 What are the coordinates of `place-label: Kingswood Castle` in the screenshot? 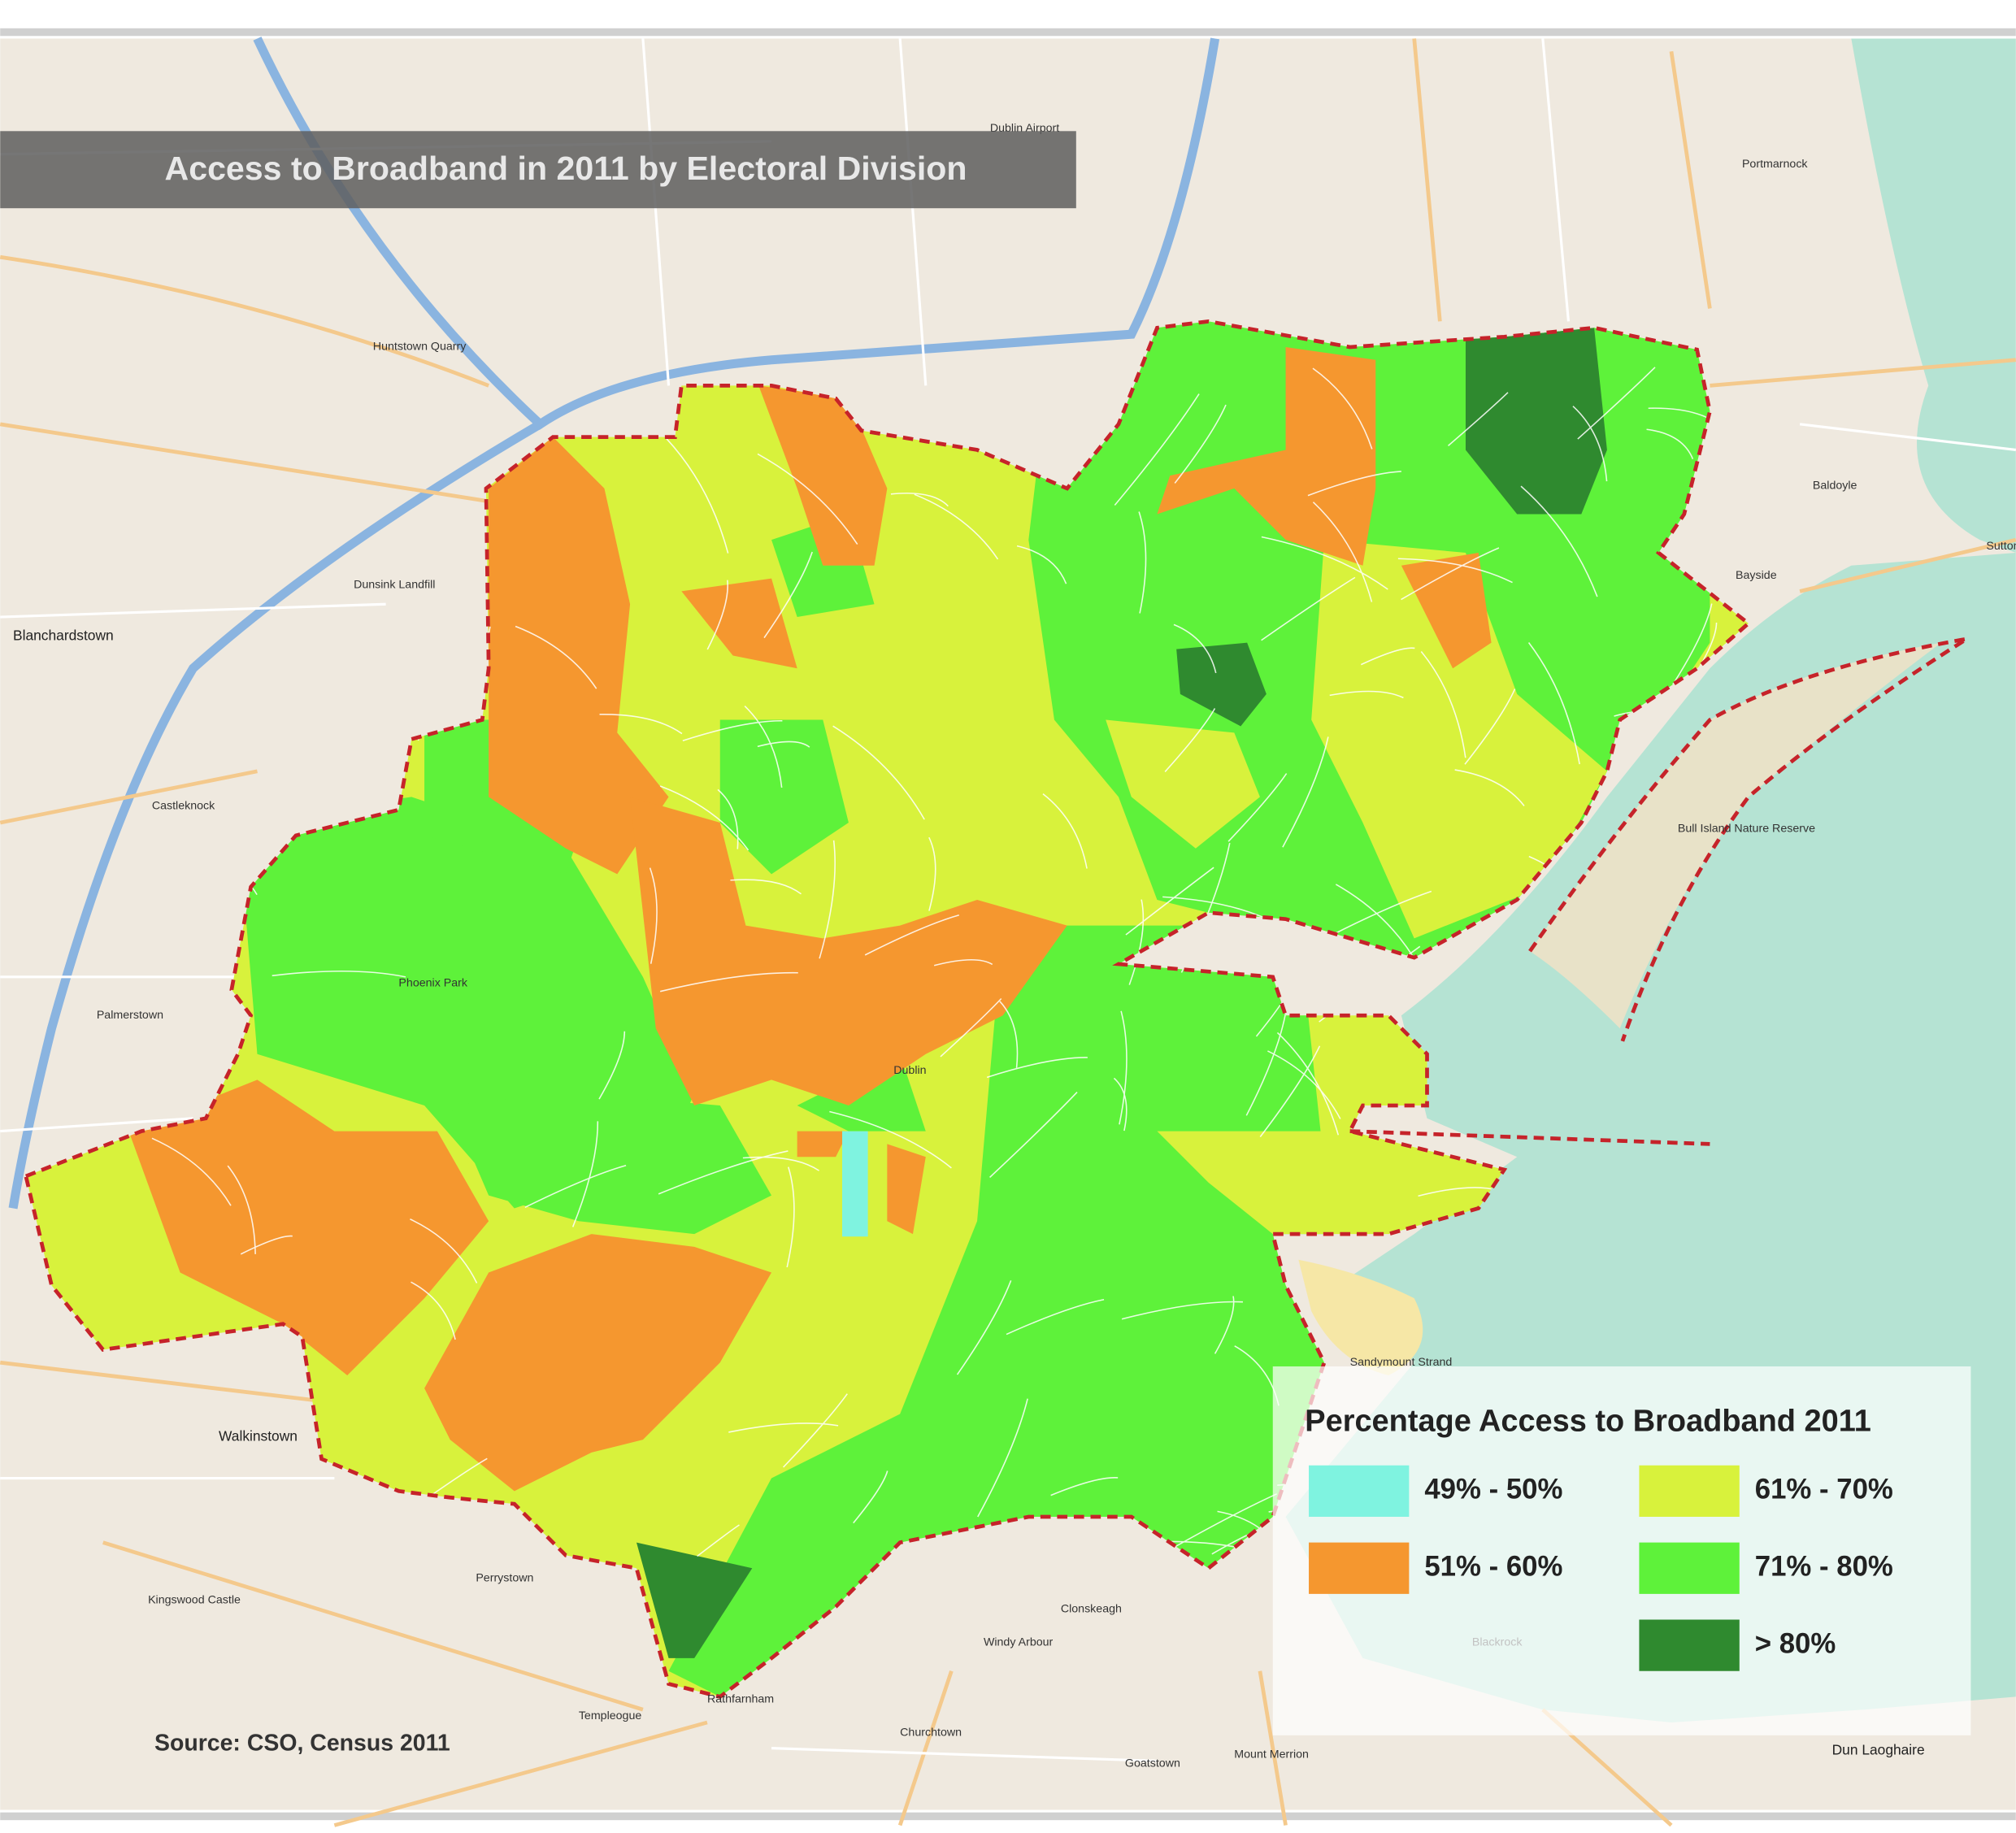 It's located at (194, 1600).